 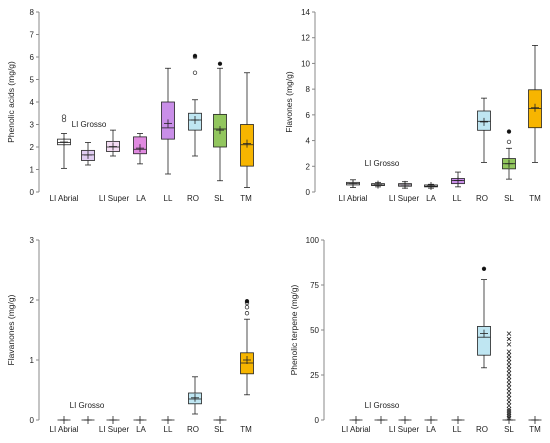 What do you see at coordinates (32, 12) in the screenshot?
I see `y-tick-label: 8` at bounding box center [32, 12].